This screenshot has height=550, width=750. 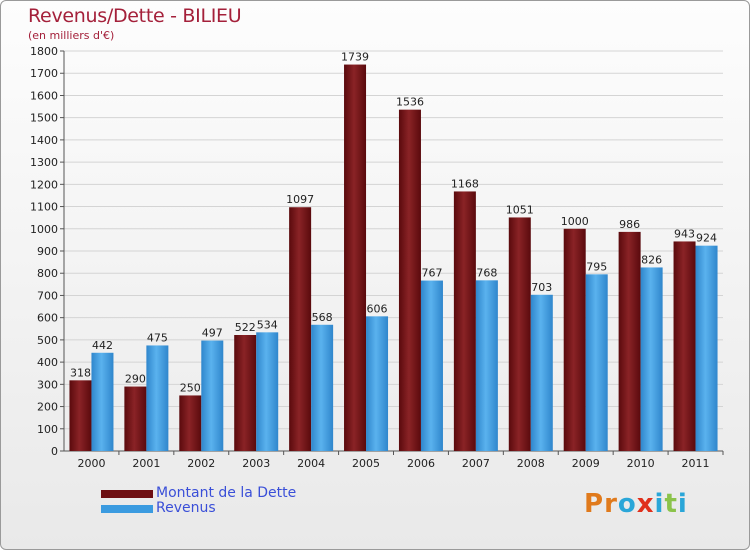 What do you see at coordinates (44, 73) in the screenshot?
I see `y-tick-label: 1700` at bounding box center [44, 73].